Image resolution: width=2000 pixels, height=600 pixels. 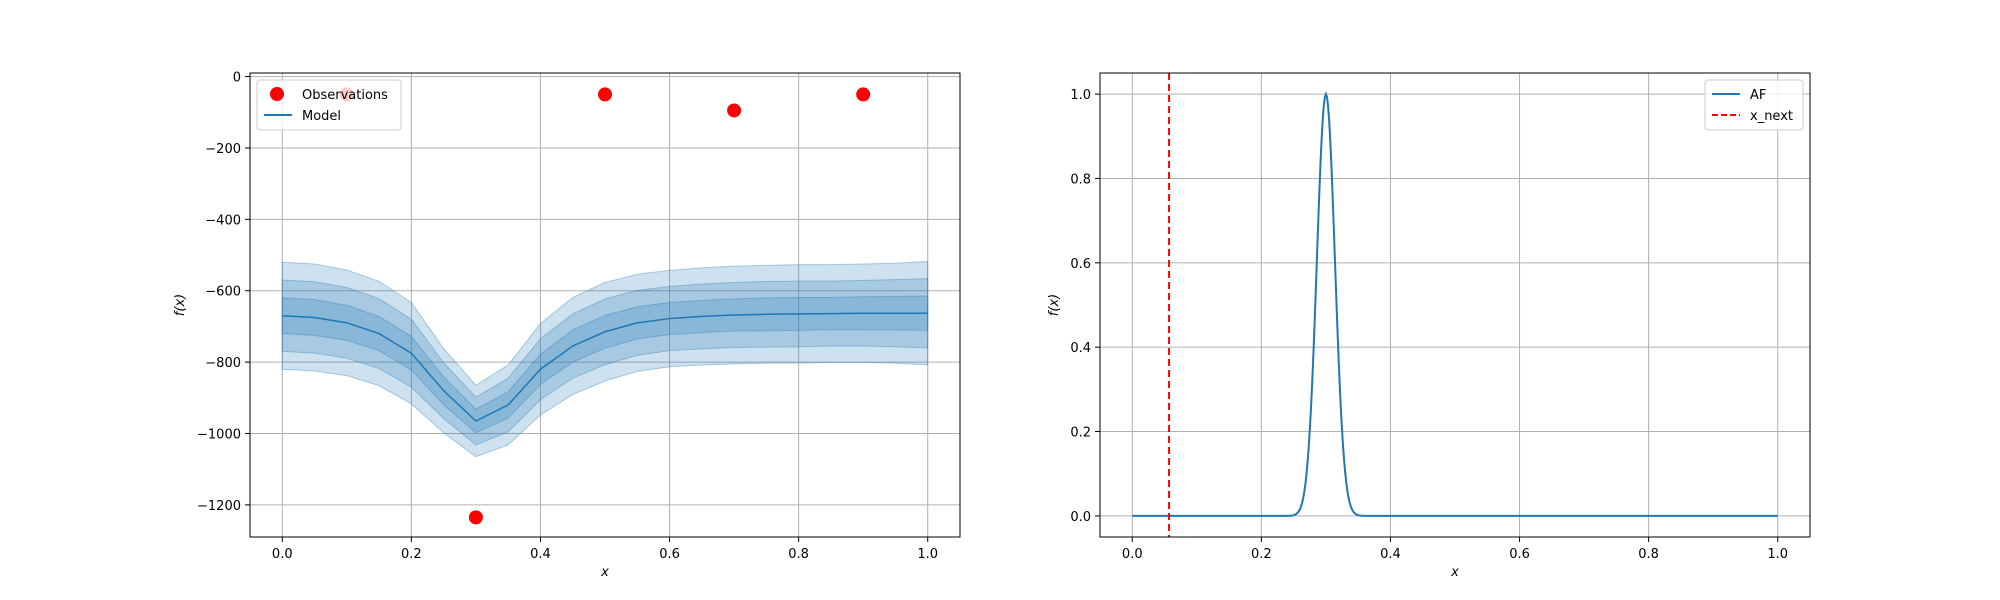 What do you see at coordinates (223, 292) in the screenshot?
I see `y-tick-label: −600` at bounding box center [223, 292].